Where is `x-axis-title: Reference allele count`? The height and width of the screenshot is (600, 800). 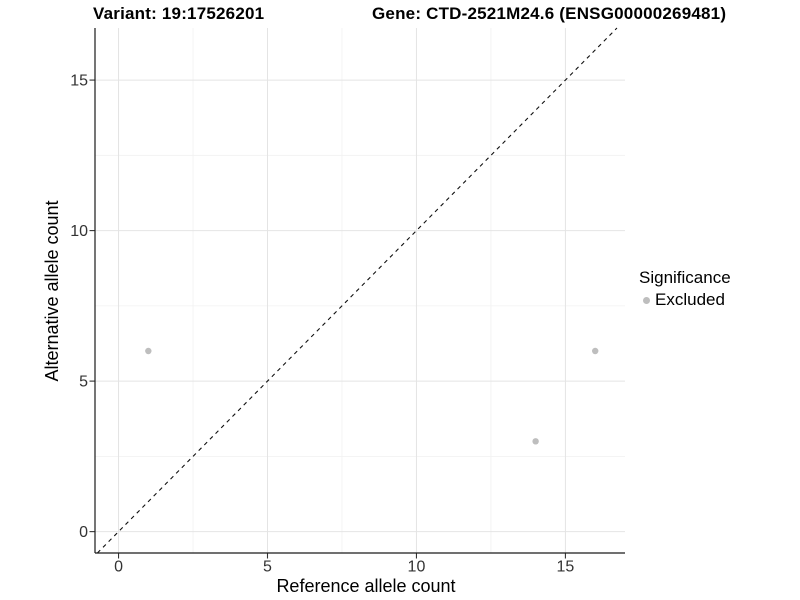
x-axis-title: Reference allele count is located at coordinates (365, 586).